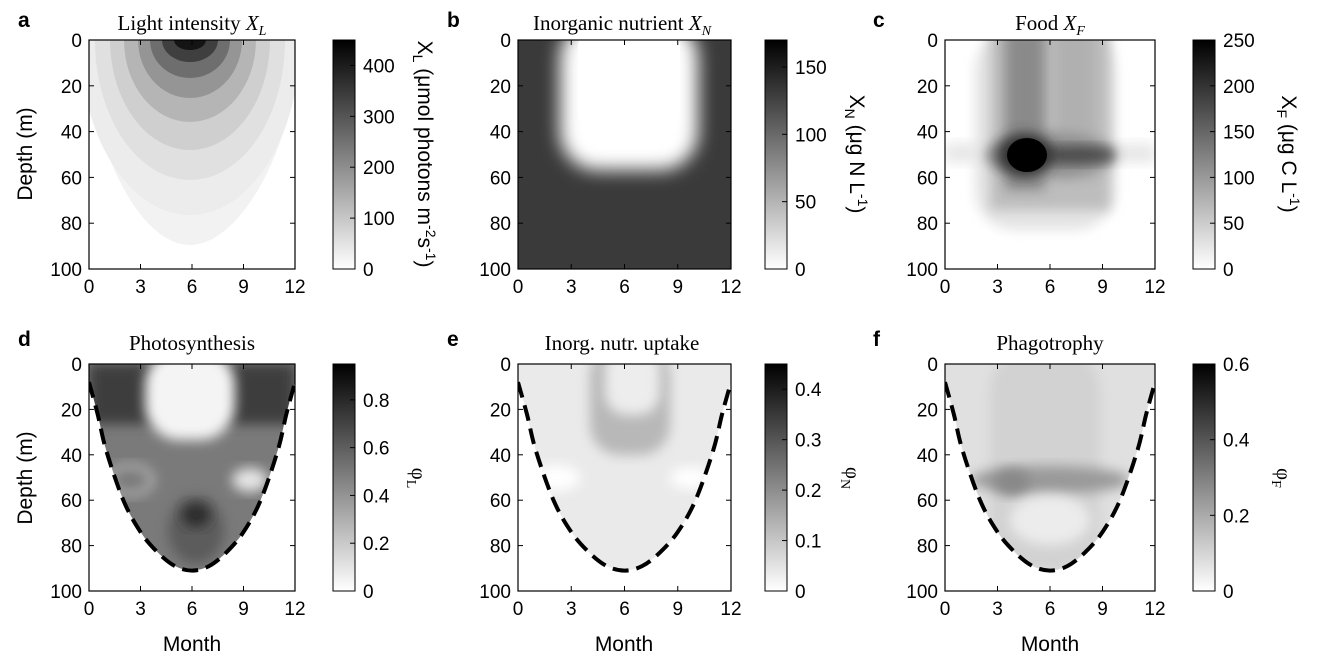  I want to click on colorbar-tick-label: 0.1, so click(808, 542).